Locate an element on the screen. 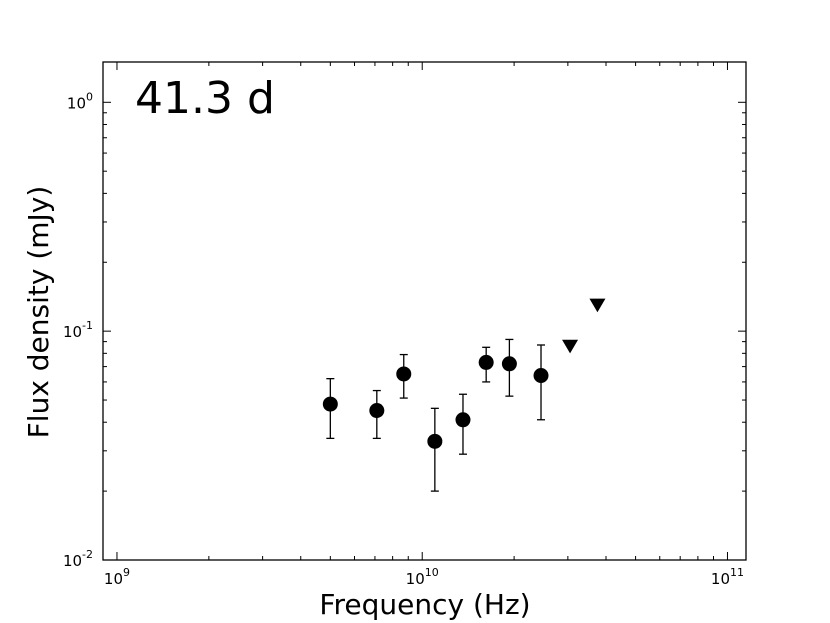 The image size is (830, 623). y-axis-label: Flux density (mJy) is located at coordinates (38, 312).